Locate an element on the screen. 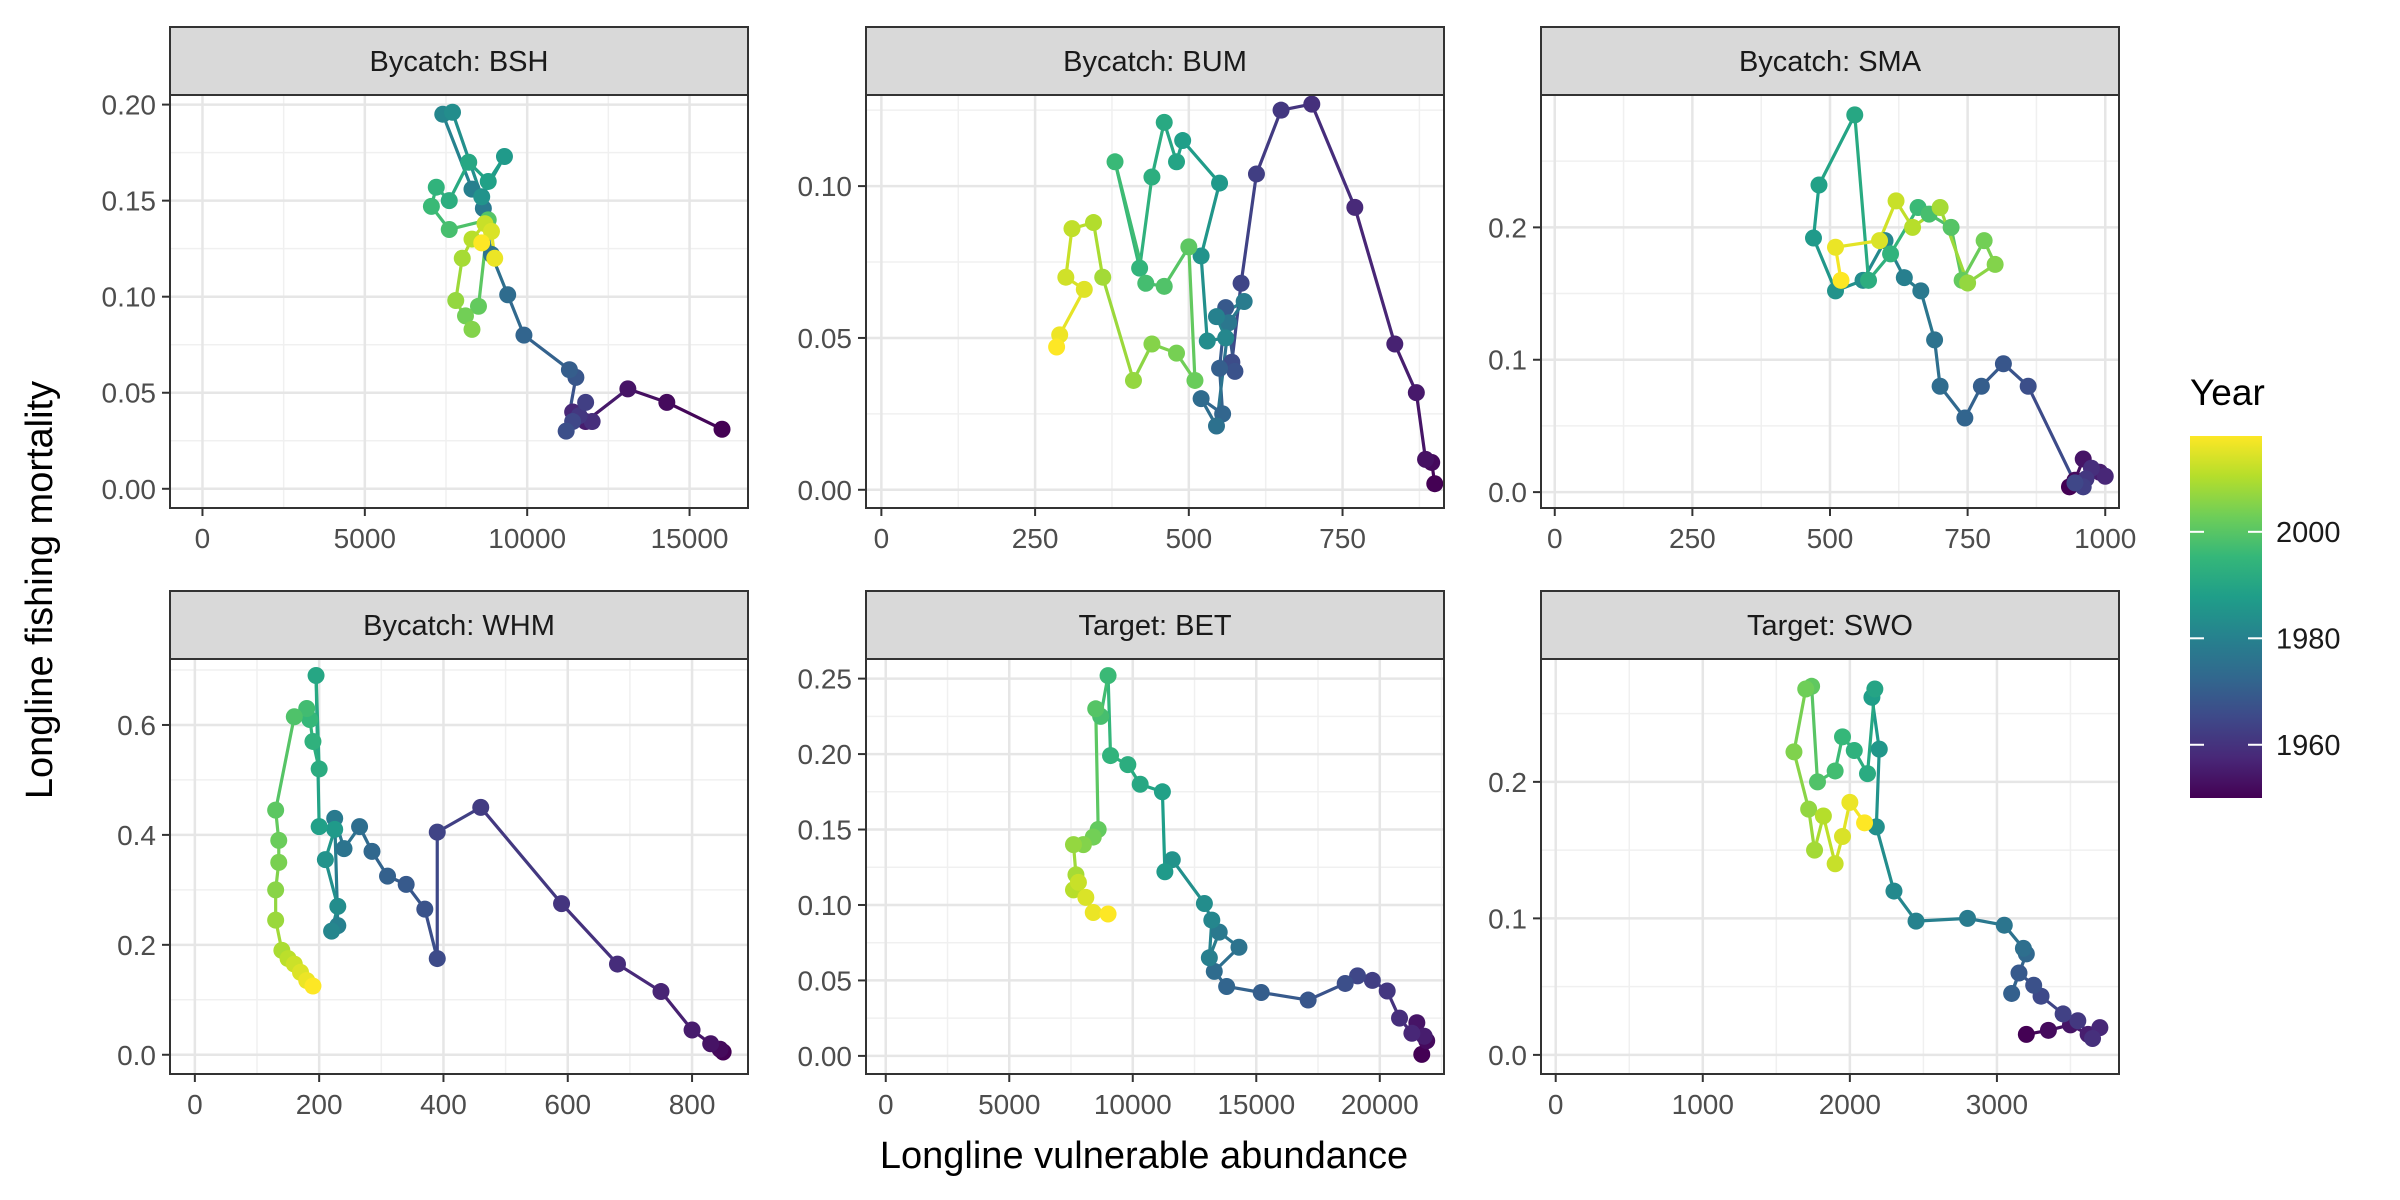 The image size is (2400, 1200). legend-tick-label: 1960 is located at coordinates (2308, 746).